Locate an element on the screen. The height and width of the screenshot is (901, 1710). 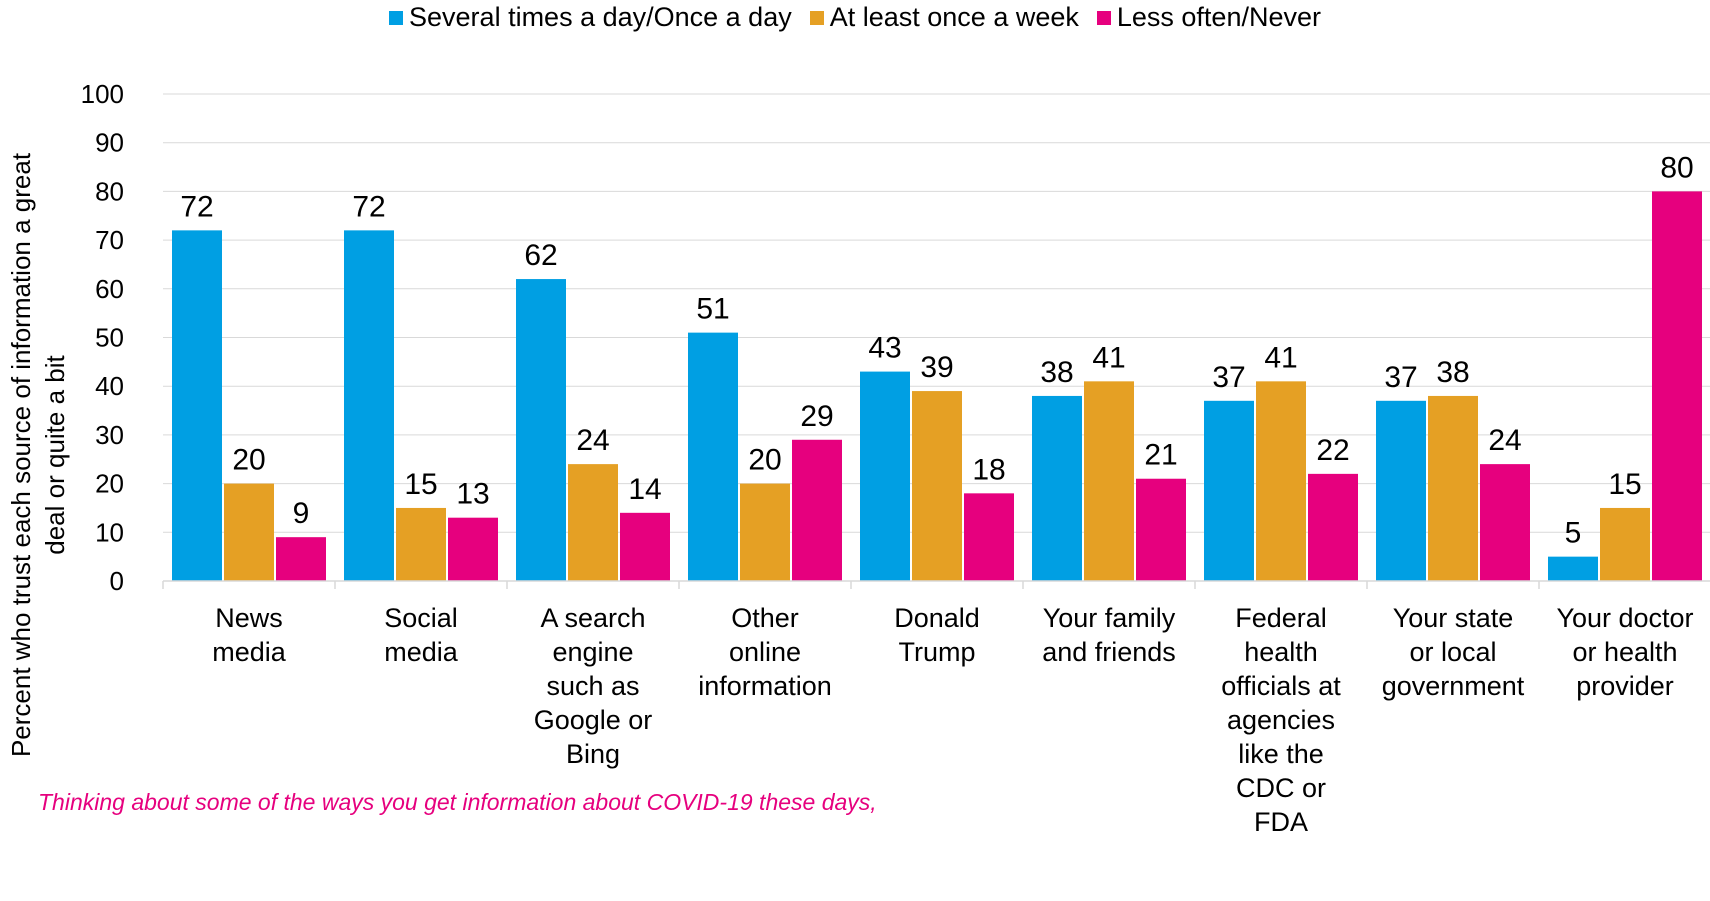
y-tick-labels: 0 10 20 30 40 50 60 70 80 90 100 is located at coordinates (102, 337).